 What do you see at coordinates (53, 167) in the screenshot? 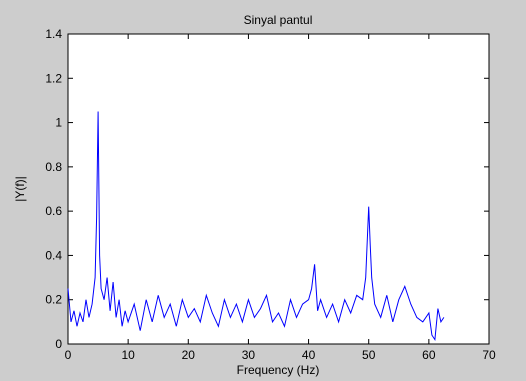
I see `y-tick-label: 0.8` at bounding box center [53, 167].